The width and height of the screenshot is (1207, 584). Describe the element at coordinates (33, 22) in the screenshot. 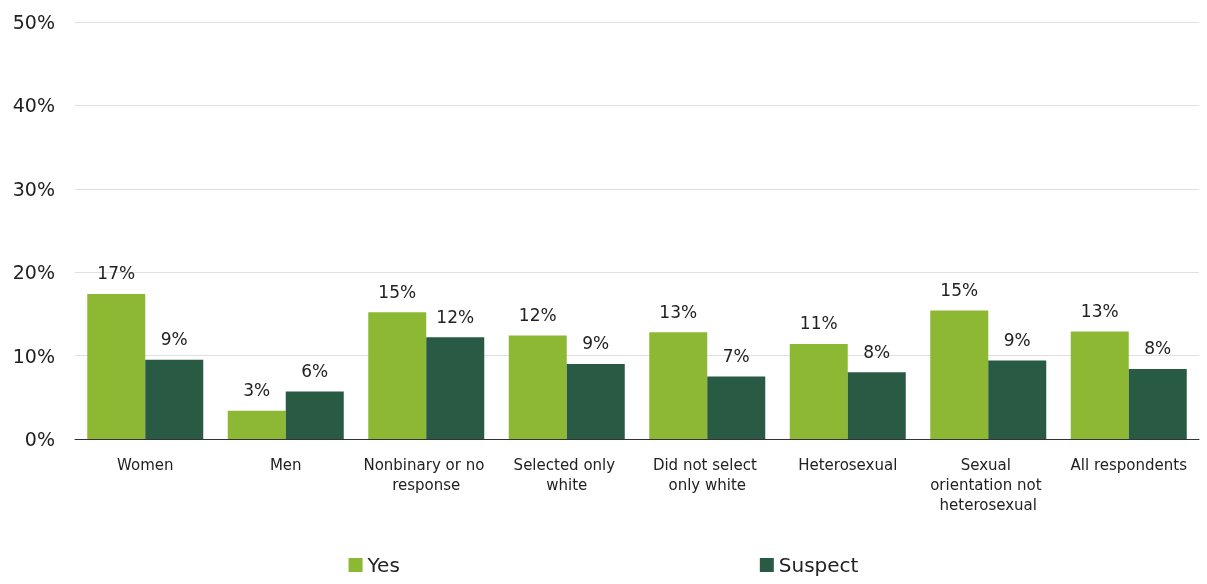

I see `y-tick-label: 50%` at that location.